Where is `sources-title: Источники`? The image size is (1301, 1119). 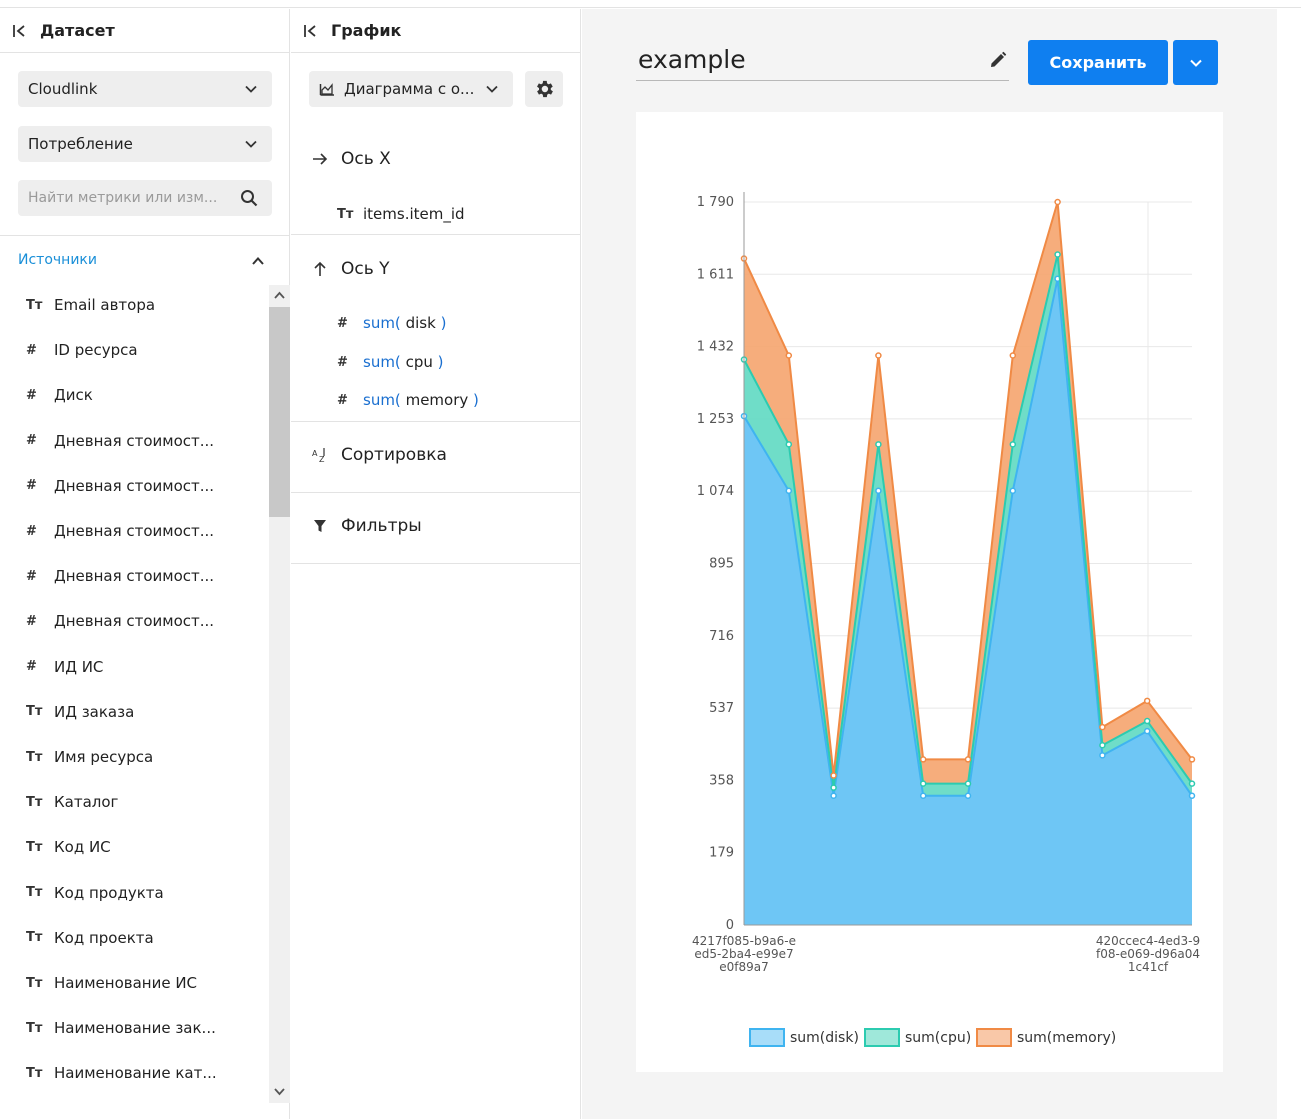 sources-title: Источники is located at coordinates (57, 260).